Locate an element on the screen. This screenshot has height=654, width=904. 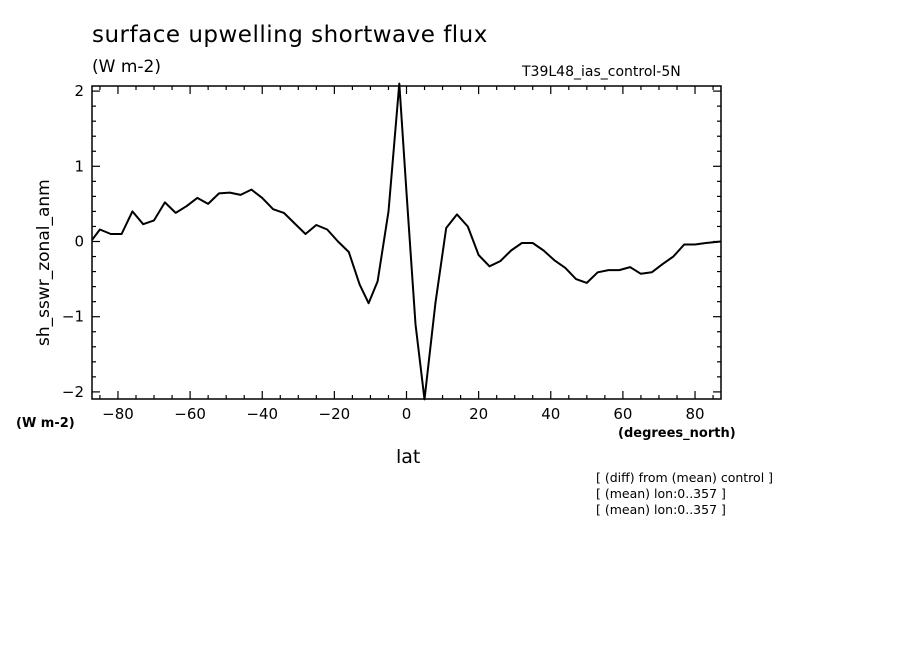
y-tick-label: 0 is located at coordinates (79, 242).